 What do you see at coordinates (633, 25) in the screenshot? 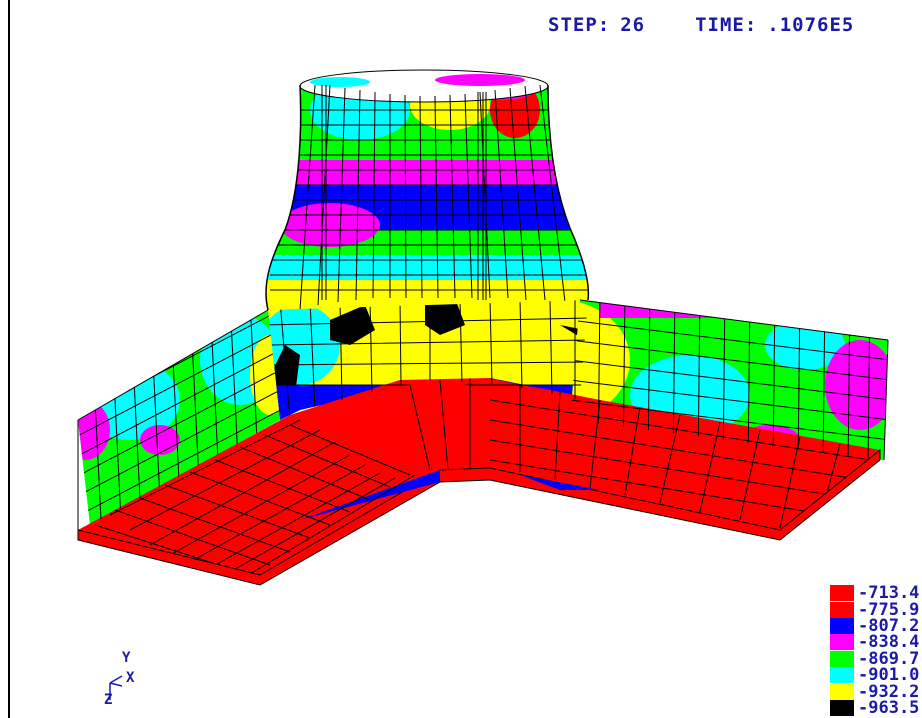
I see `step-value: 26` at bounding box center [633, 25].